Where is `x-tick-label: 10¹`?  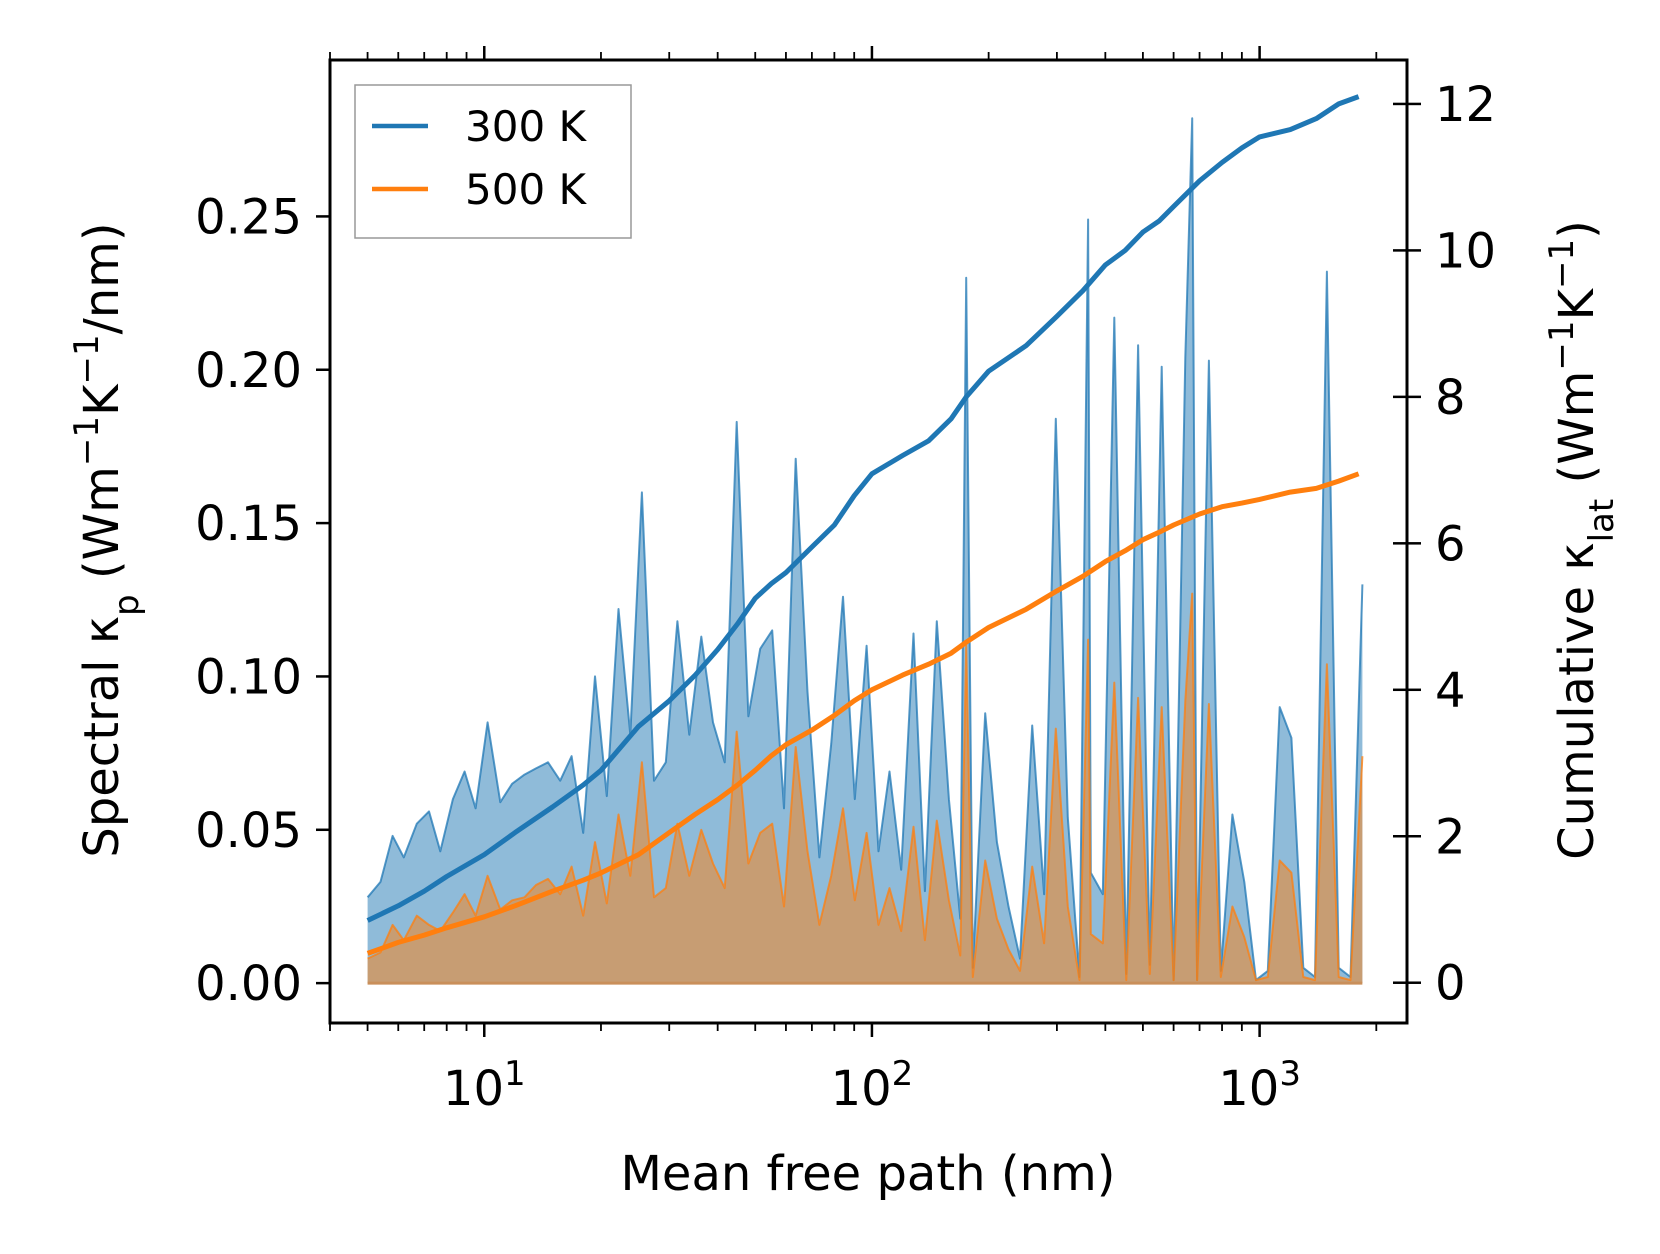
x-tick-label: 10¹ is located at coordinates (484, 1085).